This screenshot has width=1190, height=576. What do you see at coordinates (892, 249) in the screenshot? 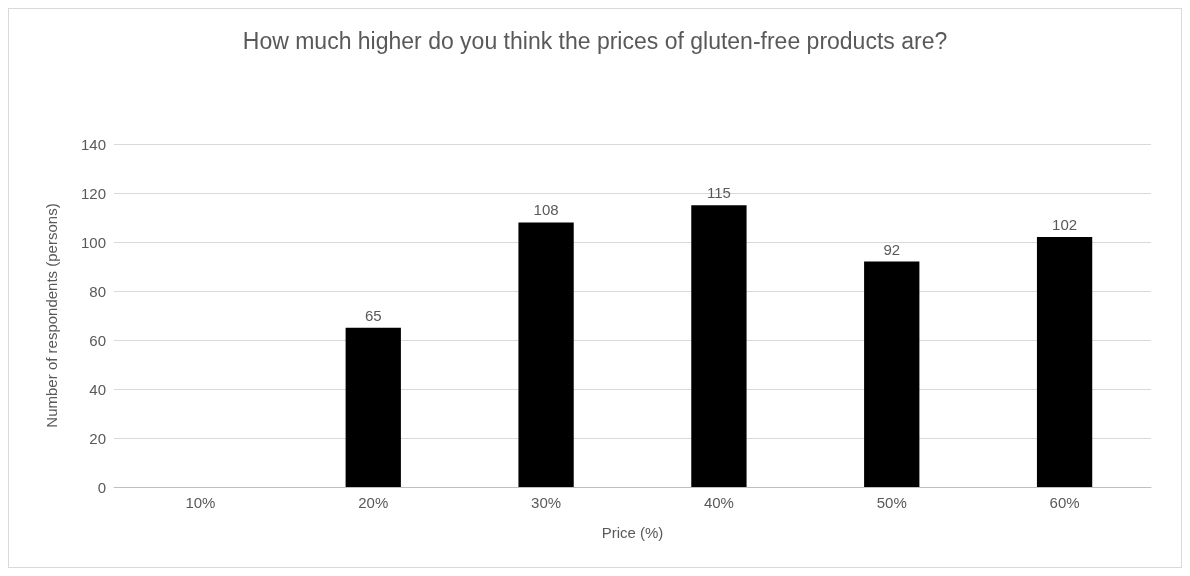
I see `data-label: 92` at bounding box center [892, 249].